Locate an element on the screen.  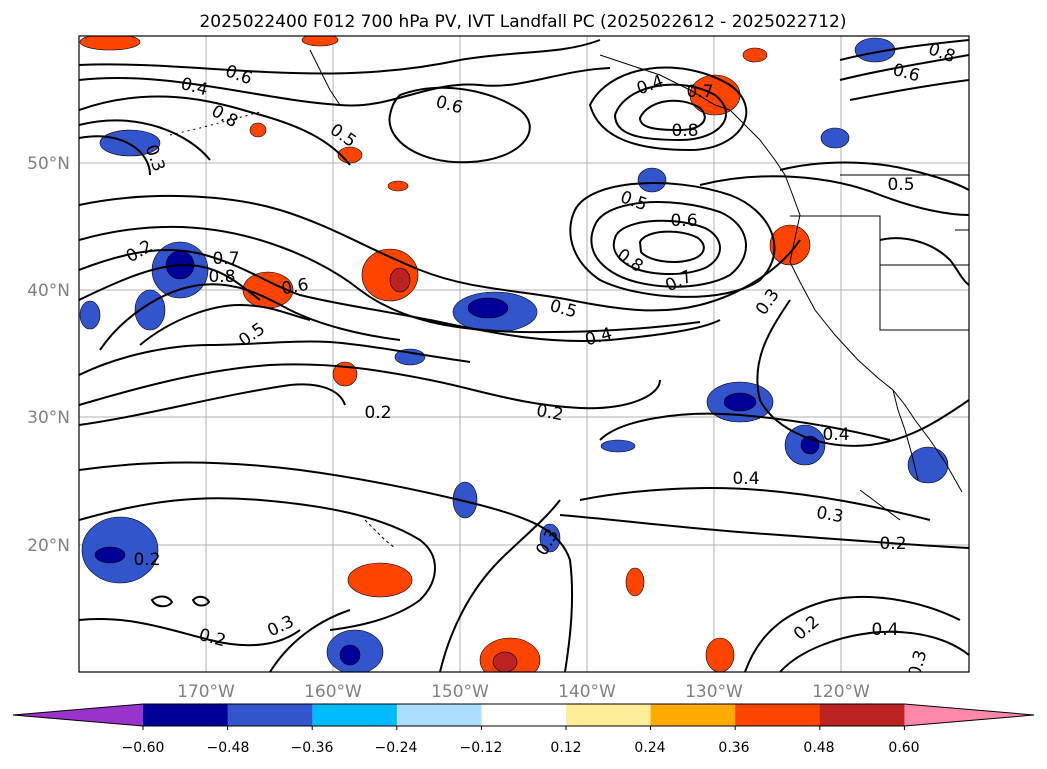
coastline-west-north-america is located at coordinates (876, 340).